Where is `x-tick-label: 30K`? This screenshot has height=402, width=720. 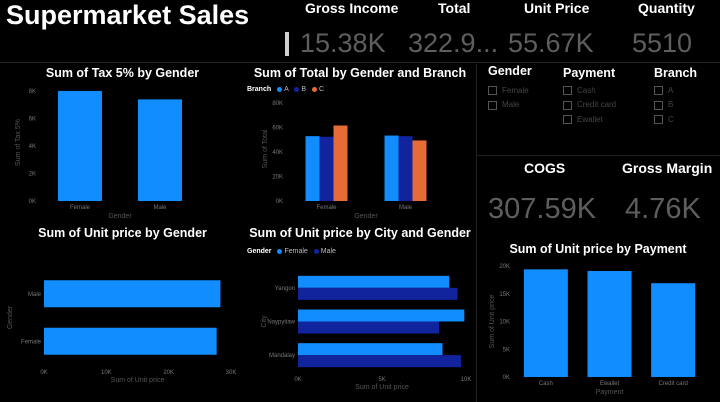
x-tick-label: 30K is located at coordinates (231, 373).